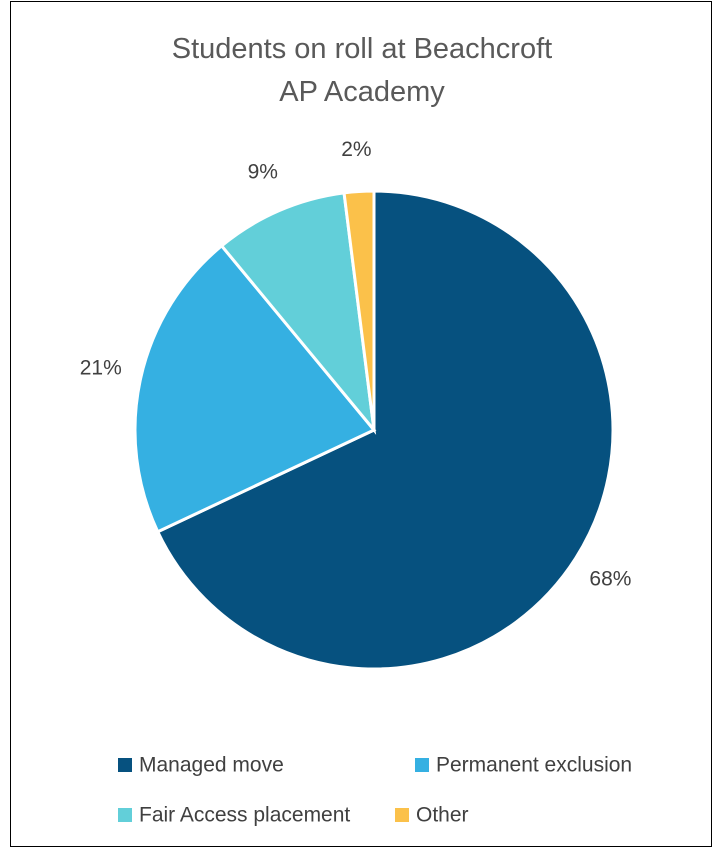  I want to click on data-label: 9%, so click(263, 172).